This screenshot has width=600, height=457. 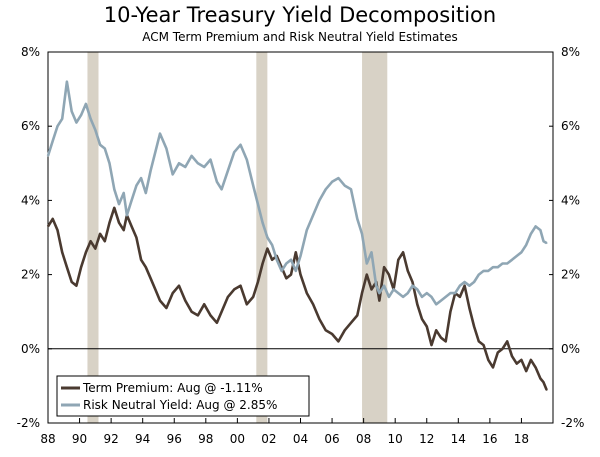 What do you see at coordinates (30, 52) in the screenshot?
I see `y-tick-label-left: 8%` at bounding box center [30, 52].